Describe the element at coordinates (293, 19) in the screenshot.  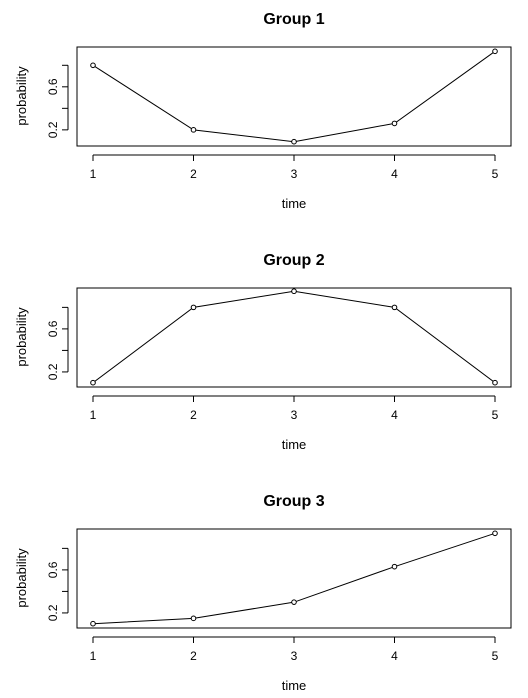
I see `chart-title: Group 1` at that location.